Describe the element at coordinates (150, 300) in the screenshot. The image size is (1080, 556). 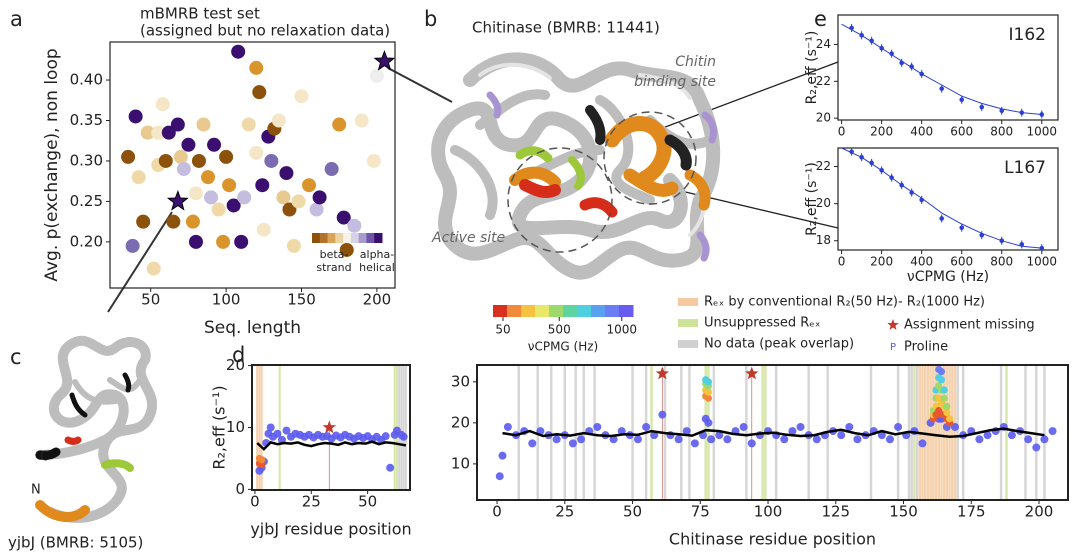
I see `x-tick-label: 50` at that location.